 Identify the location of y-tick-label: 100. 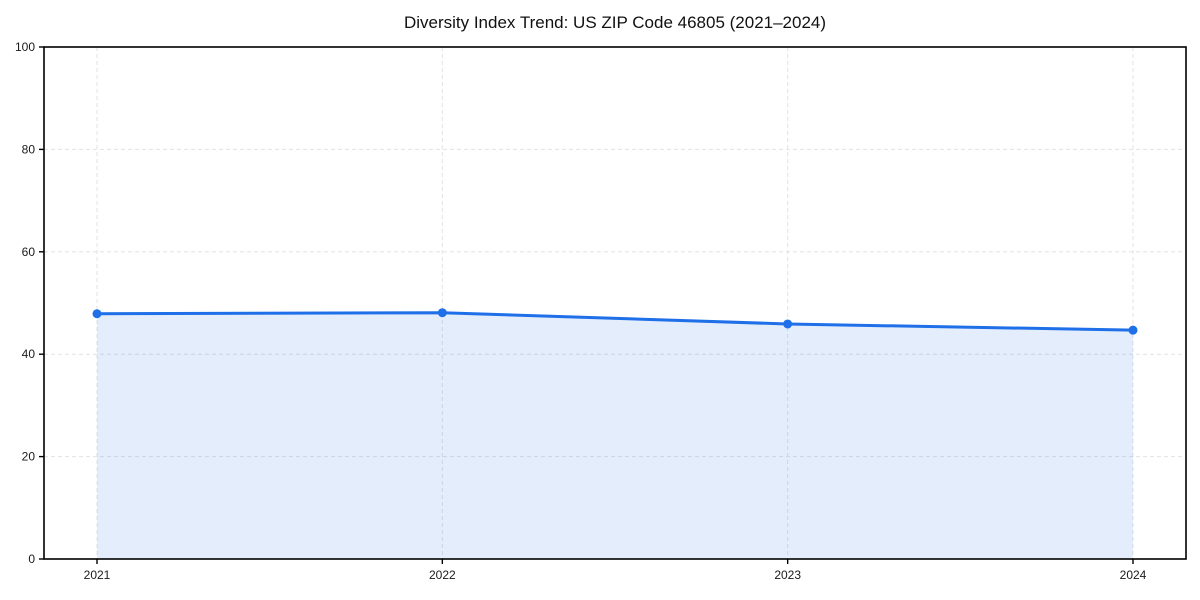
(25, 47).